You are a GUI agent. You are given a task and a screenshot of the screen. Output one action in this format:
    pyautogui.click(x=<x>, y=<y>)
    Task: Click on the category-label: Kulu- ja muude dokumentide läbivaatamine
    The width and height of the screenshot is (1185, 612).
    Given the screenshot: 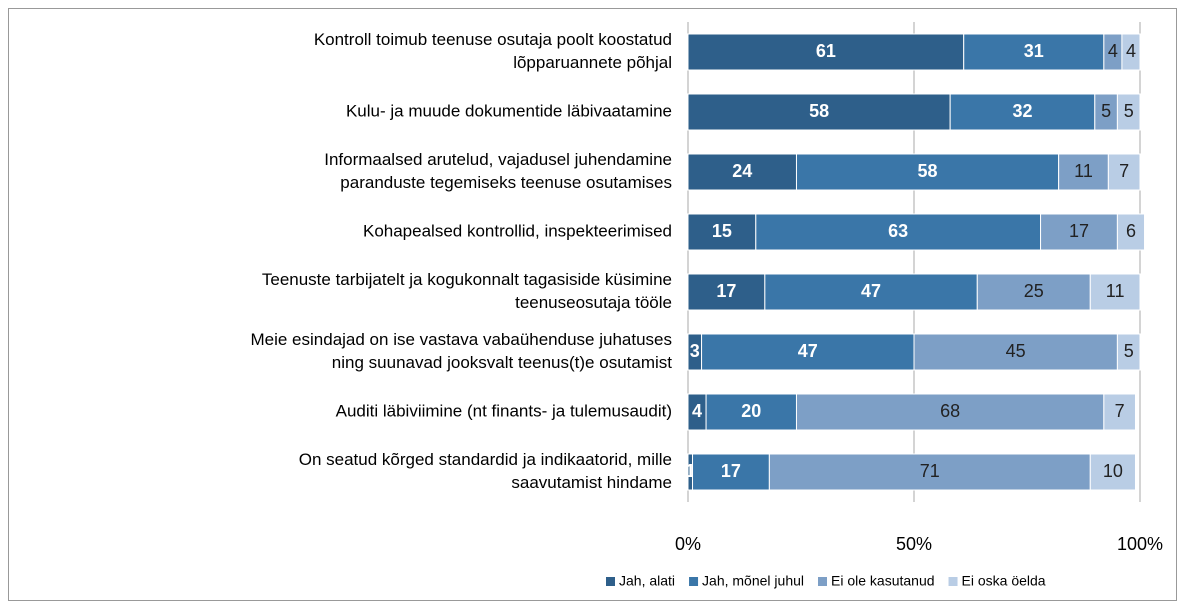 What is the action you would take?
    pyautogui.click(x=509, y=110)
    